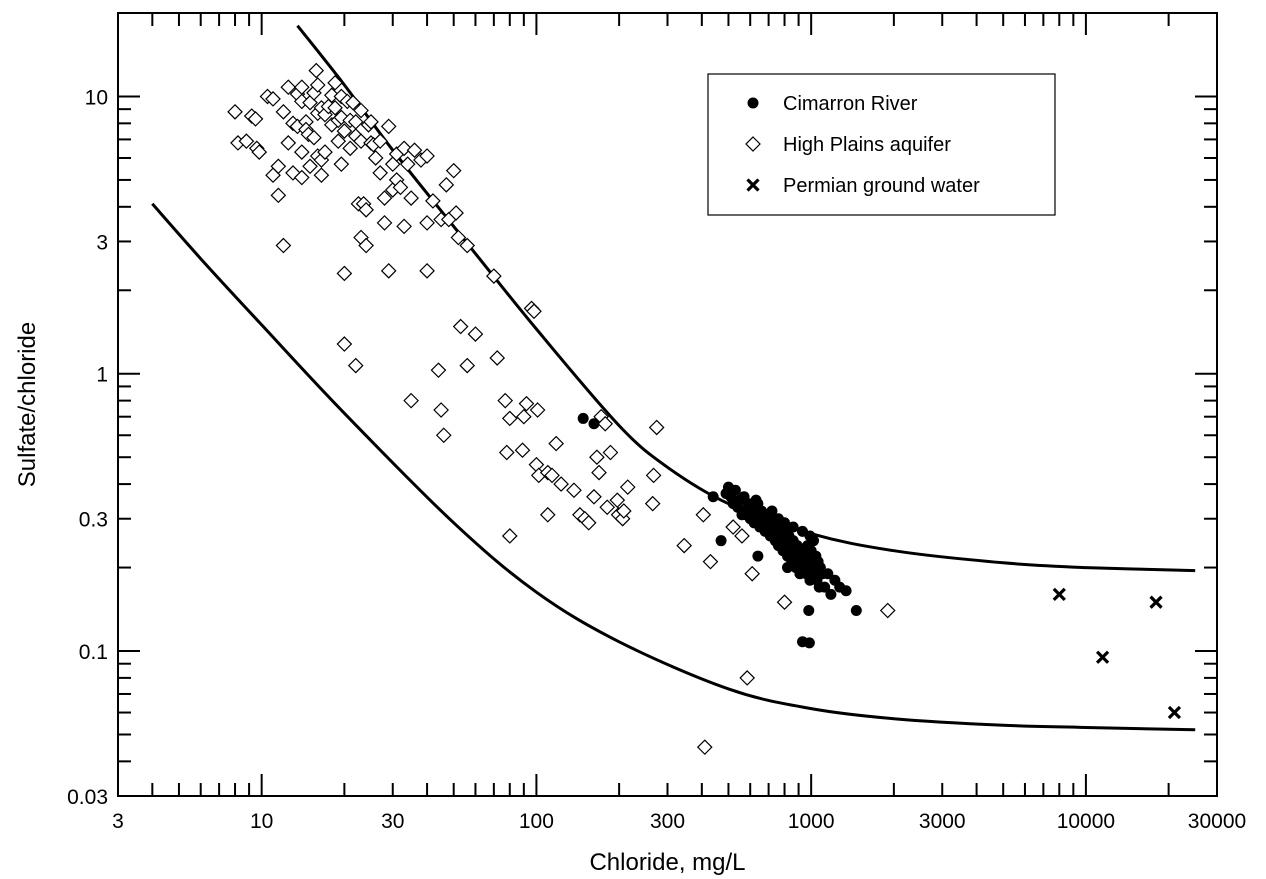  What do you see at coordinates (1217, 821) in the screenshot?
I see `x-tick-label: 30000` at bounding box center [1217, 821].